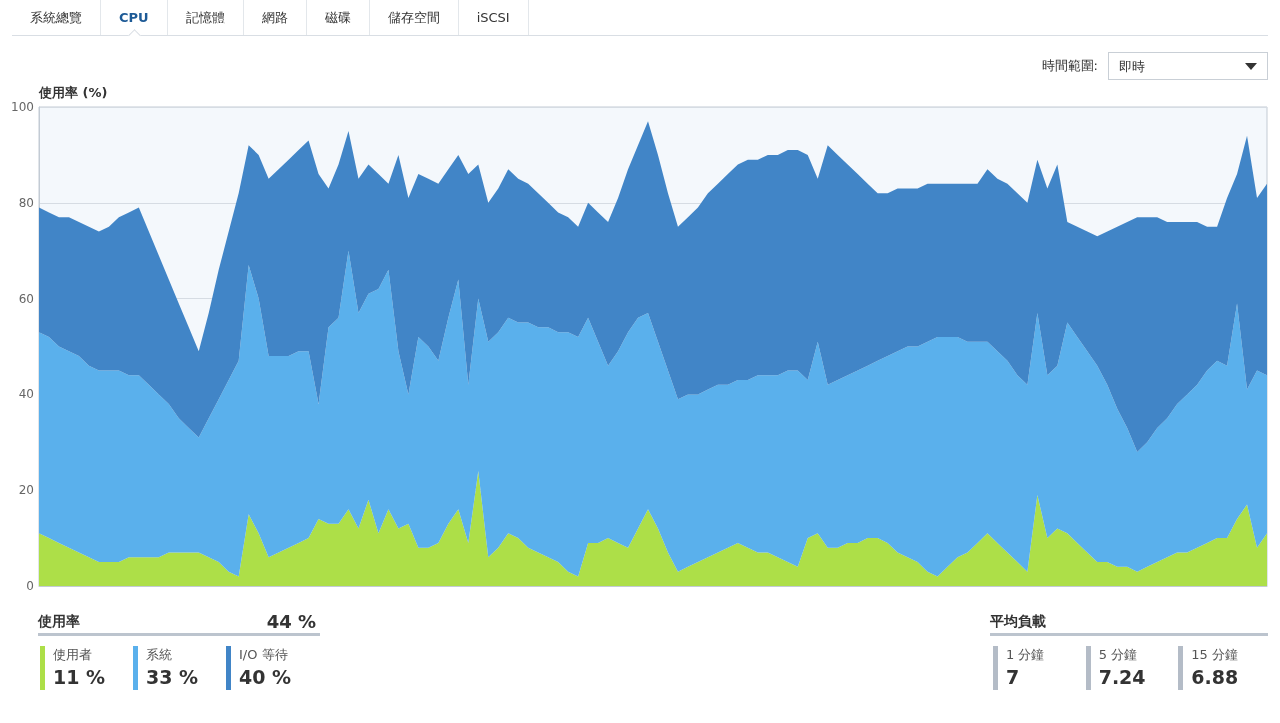 The height and width of the screenshot is (723, 1280). Describe the element at coordinates (1215, 677) in the screenshot. I see `data-label: 6.88` at that location.